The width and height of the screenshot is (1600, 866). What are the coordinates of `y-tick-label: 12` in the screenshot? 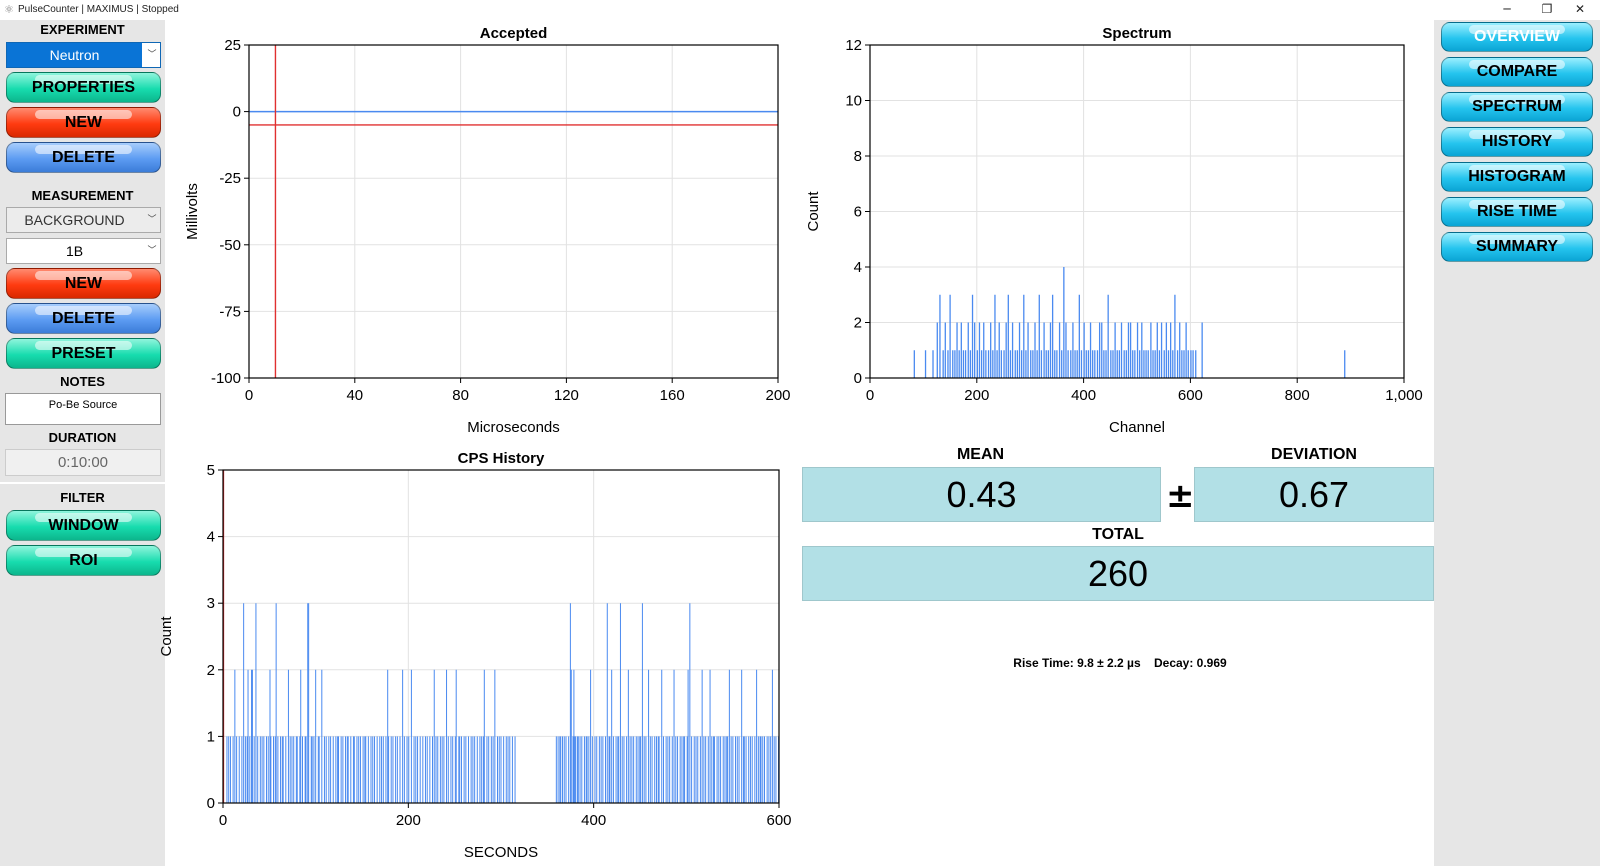 It's located at (853, 45).